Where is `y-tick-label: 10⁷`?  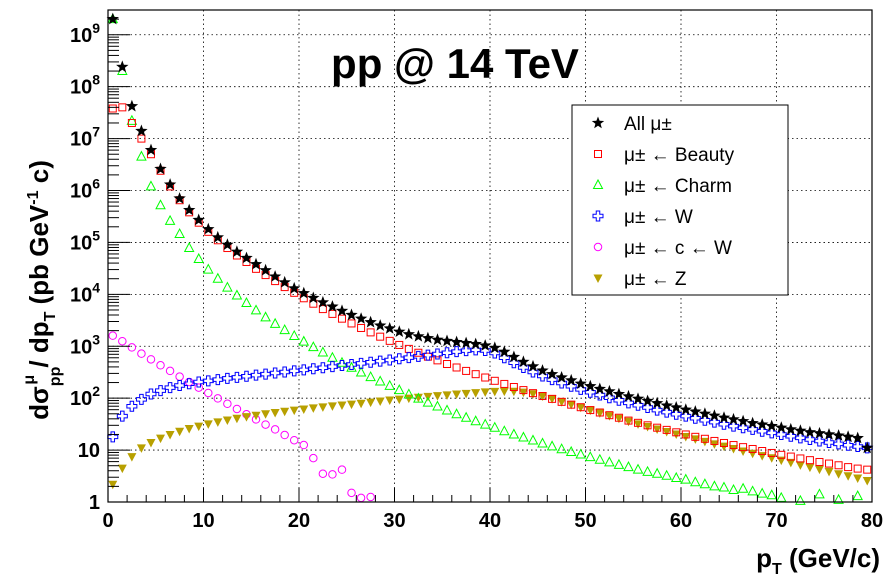
y-tick-label: 10⁷ is located at coordinates (85, 137).